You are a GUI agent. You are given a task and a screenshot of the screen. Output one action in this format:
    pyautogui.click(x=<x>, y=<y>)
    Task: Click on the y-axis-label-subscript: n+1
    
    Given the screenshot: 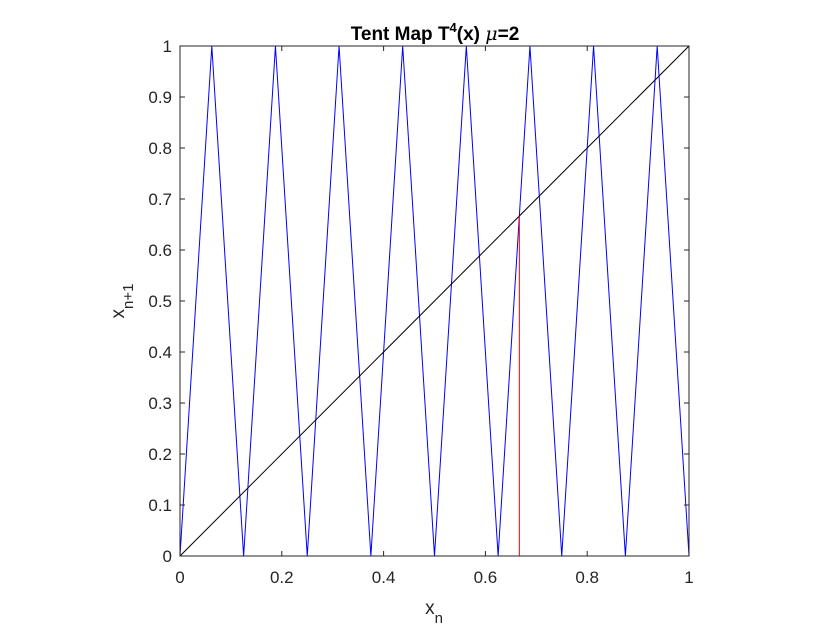 What is the action you would take?
    pyautogui.click(x=128, y=296)
    